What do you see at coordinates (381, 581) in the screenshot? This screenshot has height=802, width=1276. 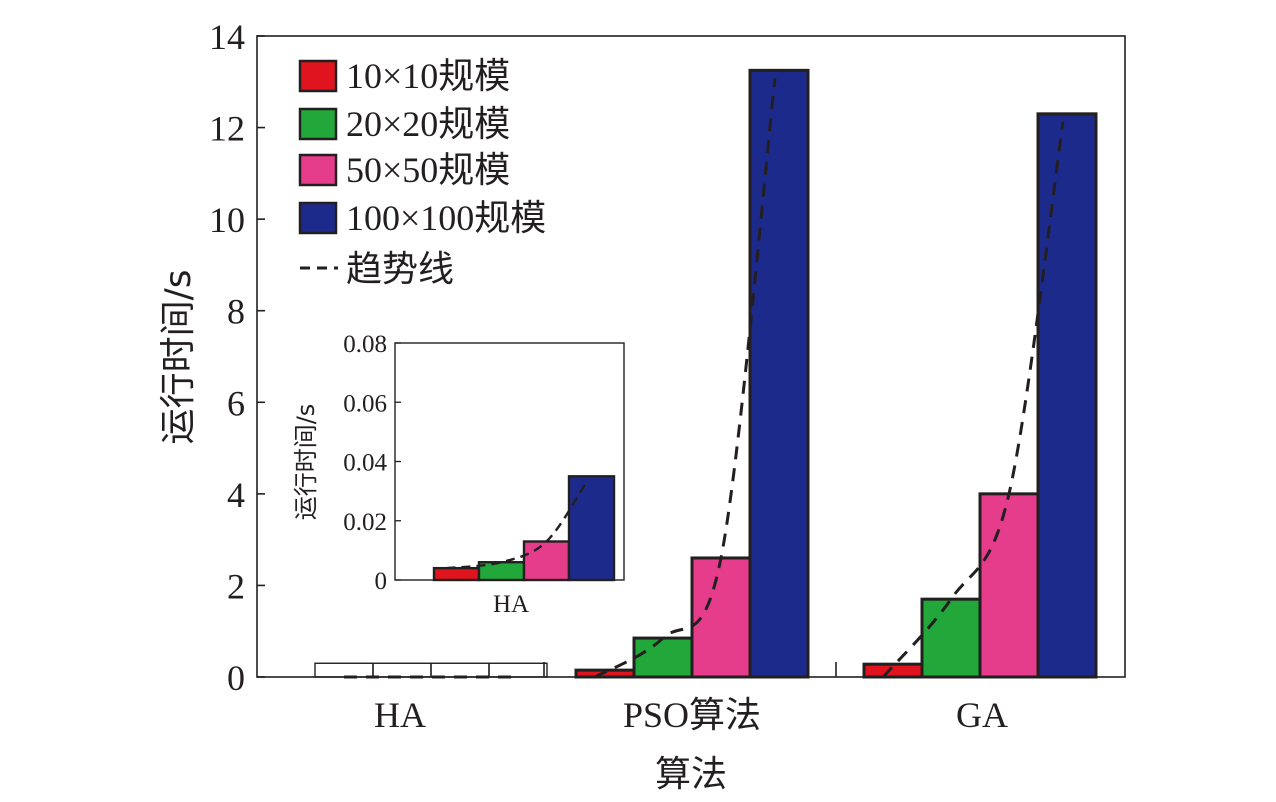 I see `inset-y-tick-label: 0` at bounding box center [381, 581].